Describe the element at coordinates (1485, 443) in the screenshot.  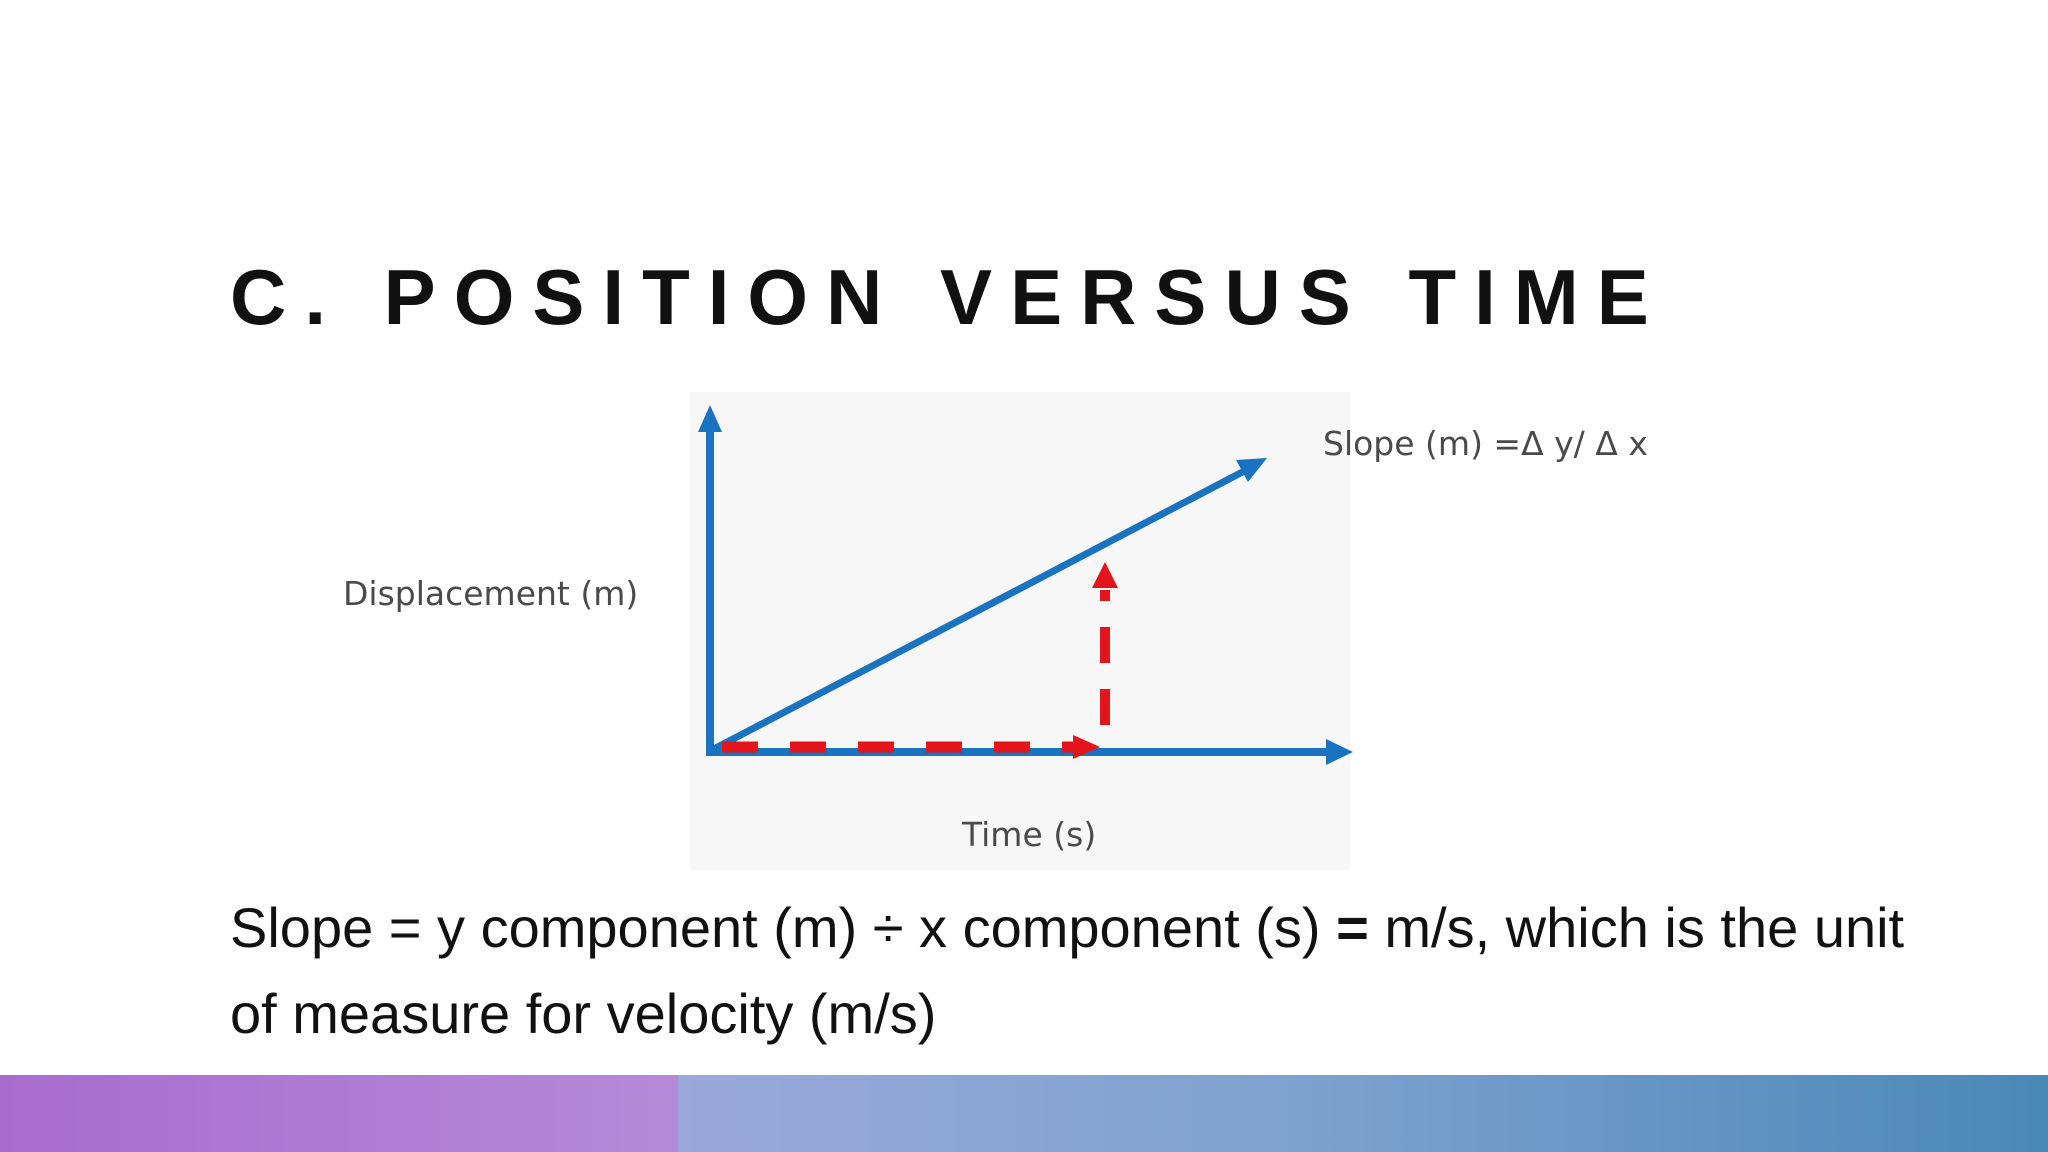
I see `slope-formula-label: Slope (m) =Δ y/ Δ x` at that location.